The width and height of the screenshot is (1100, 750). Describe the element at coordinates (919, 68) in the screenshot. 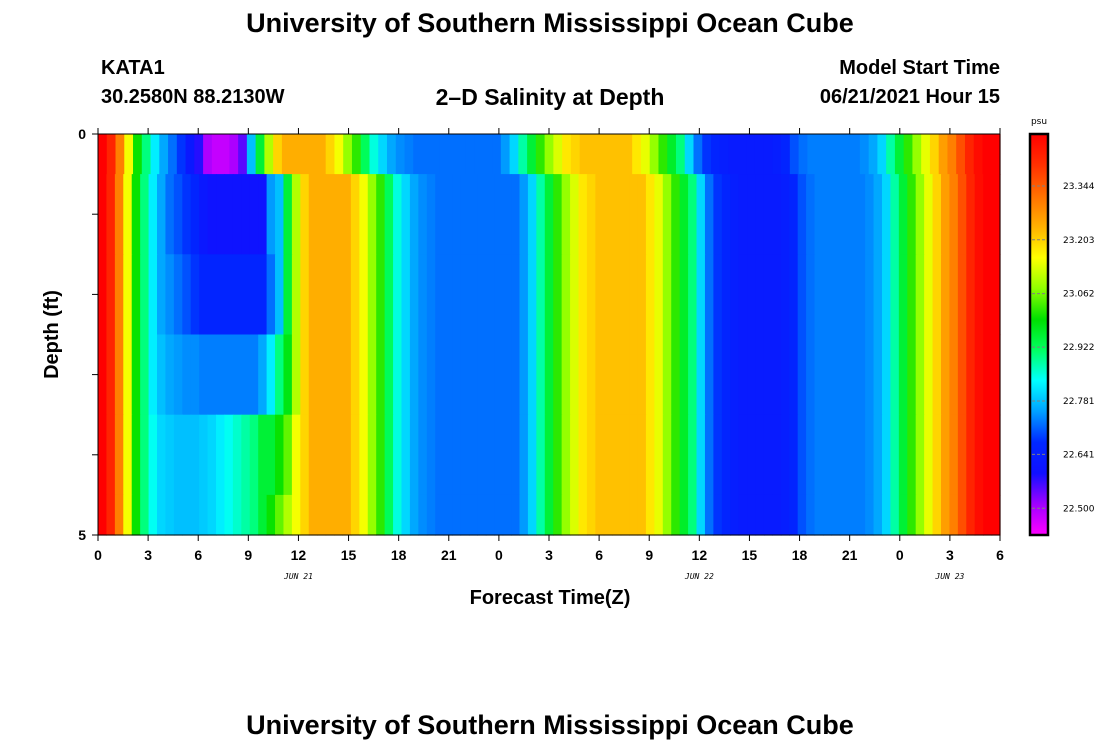

I see `model-start-label: Model Start Time` at that location.